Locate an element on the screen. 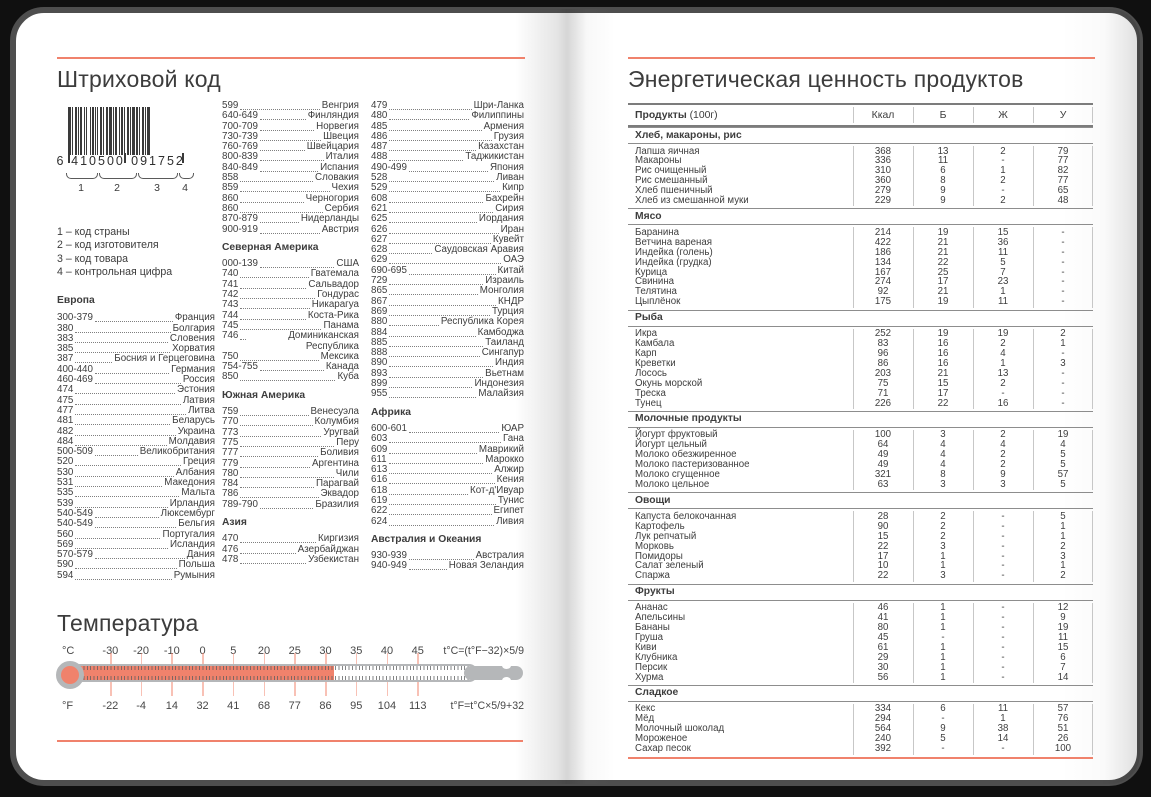  country-code-row: 625 Иордания is located at coordinates (447, 218).